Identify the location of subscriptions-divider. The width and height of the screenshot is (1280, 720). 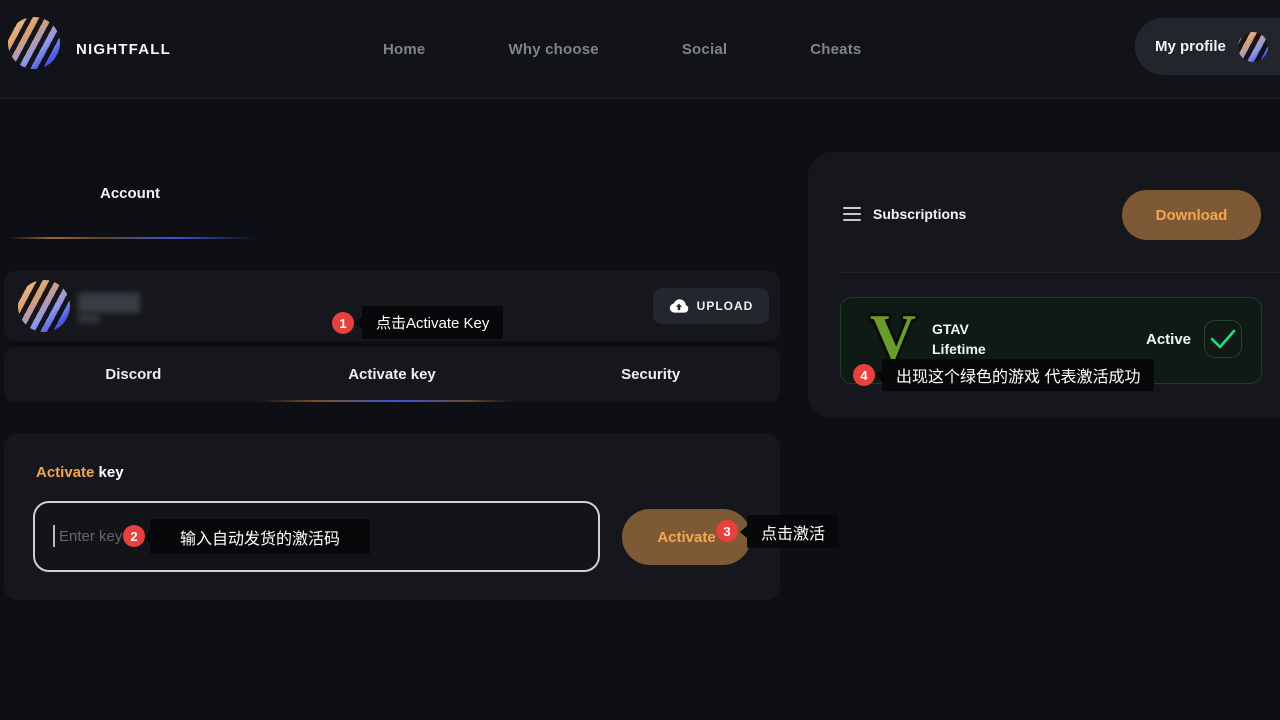
(1060, 272).